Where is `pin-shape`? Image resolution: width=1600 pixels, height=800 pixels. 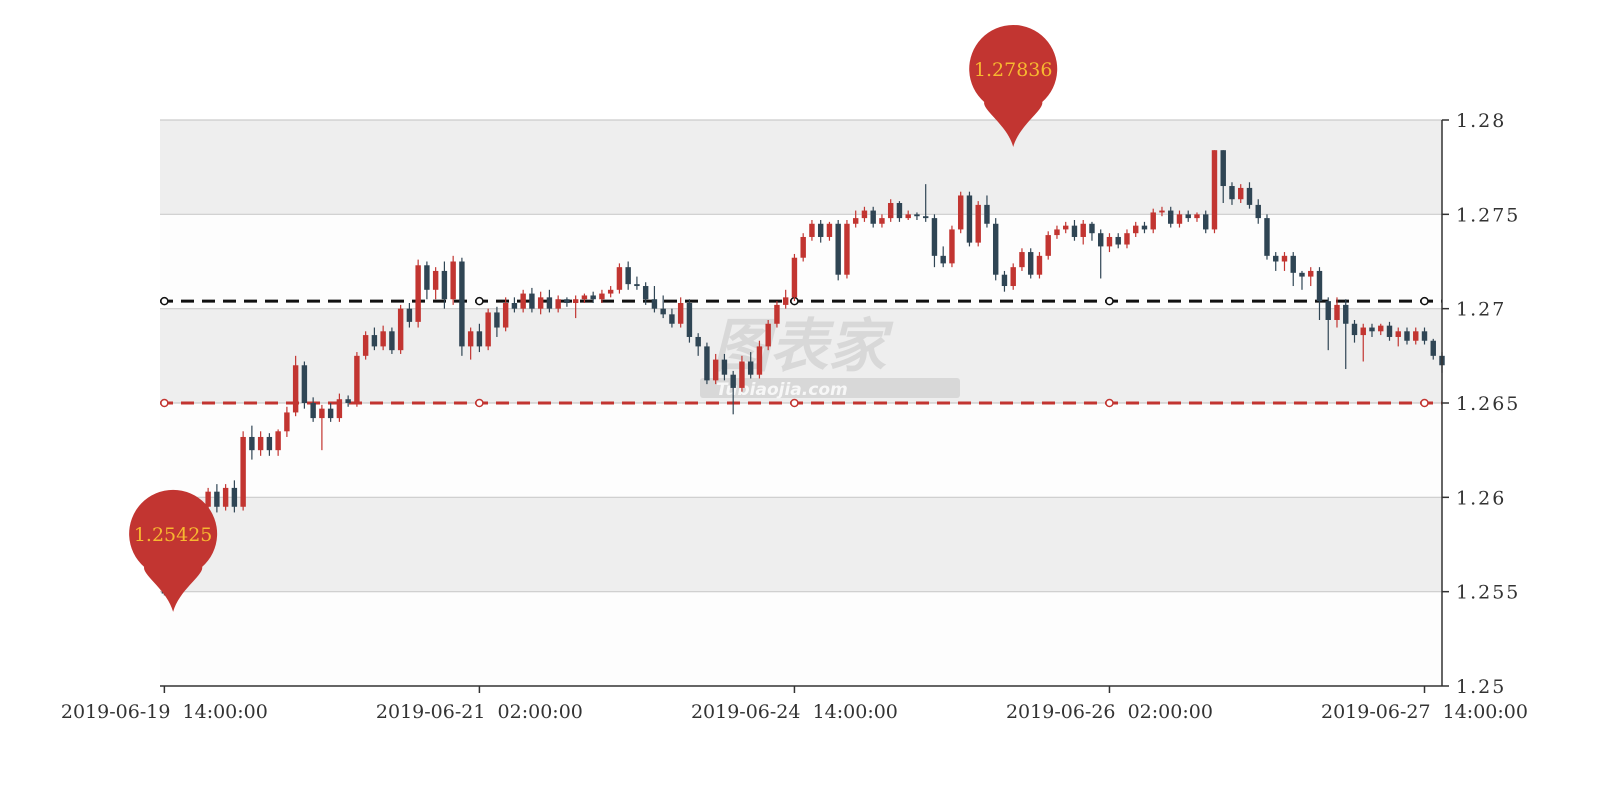 pin-shape is located at coordinates (1013, 85).